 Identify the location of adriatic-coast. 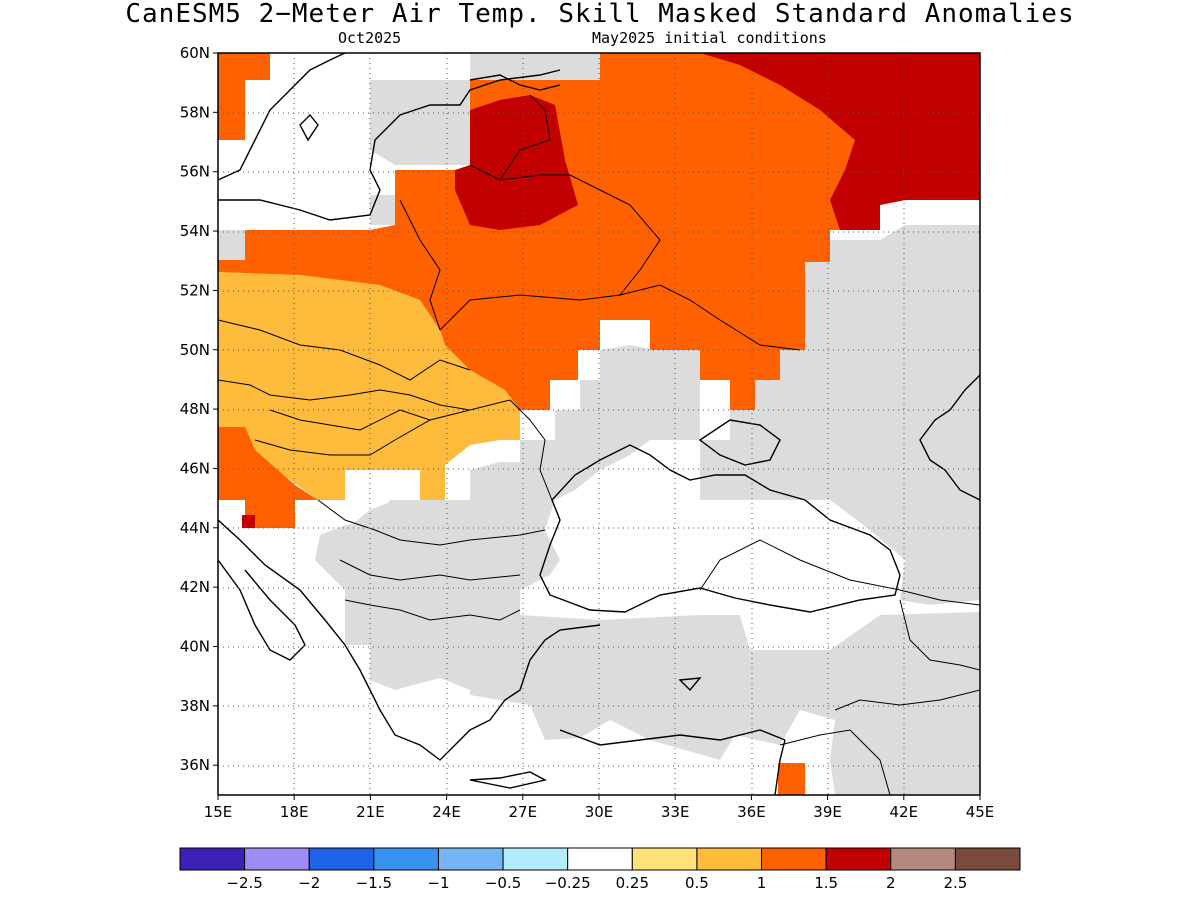
(294, 605).